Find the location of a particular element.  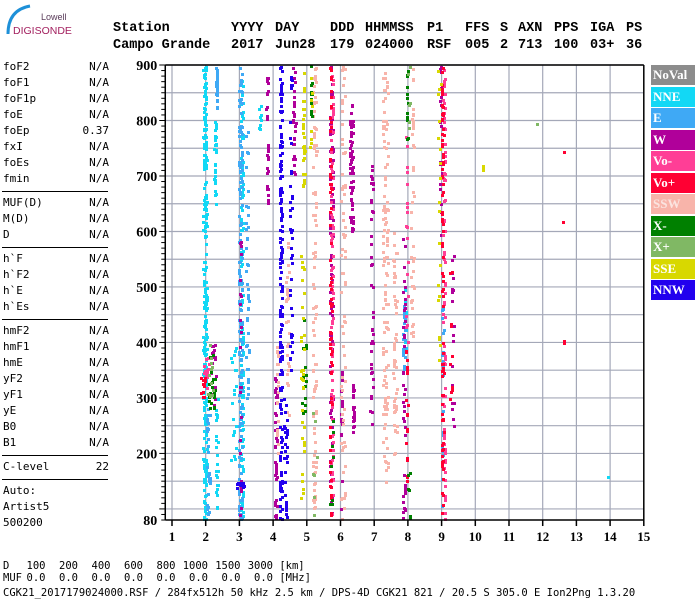

x-tick-label: 14 is located at coordinates (611, 536).